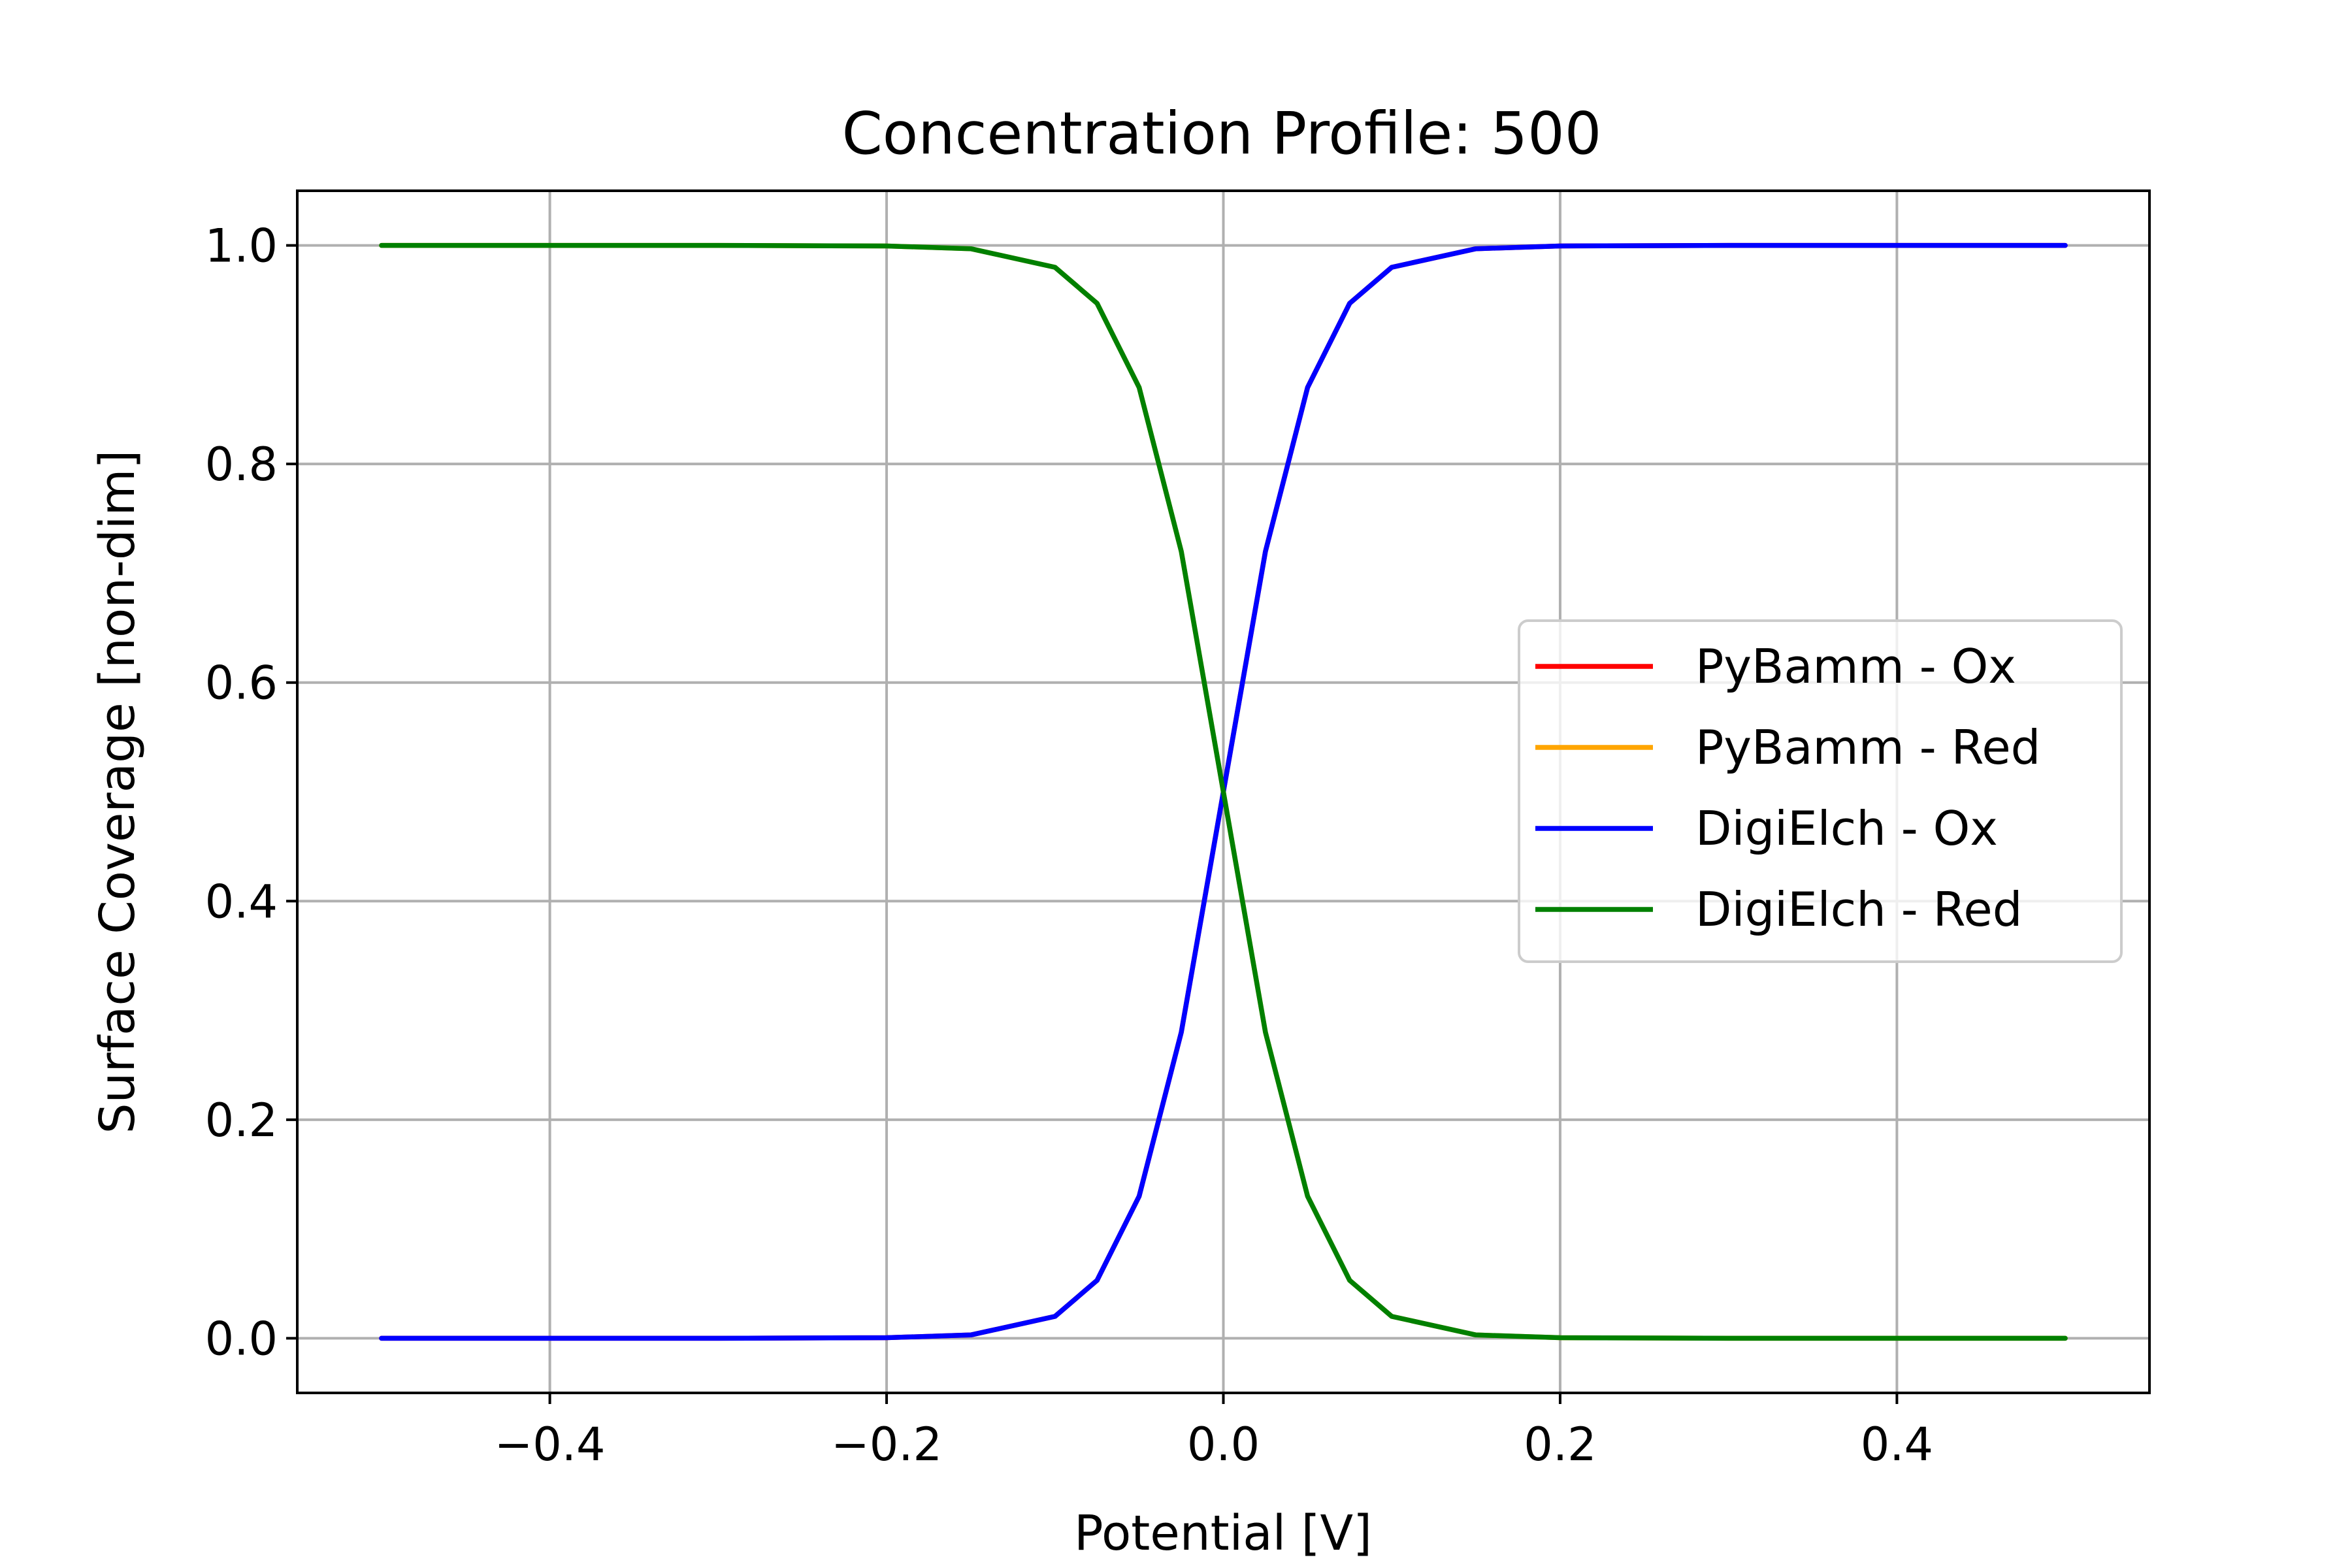 The width and height of the screenshot is (2352, 1568). I want to click on y-tick-label: 1.0, so click(241, 246).